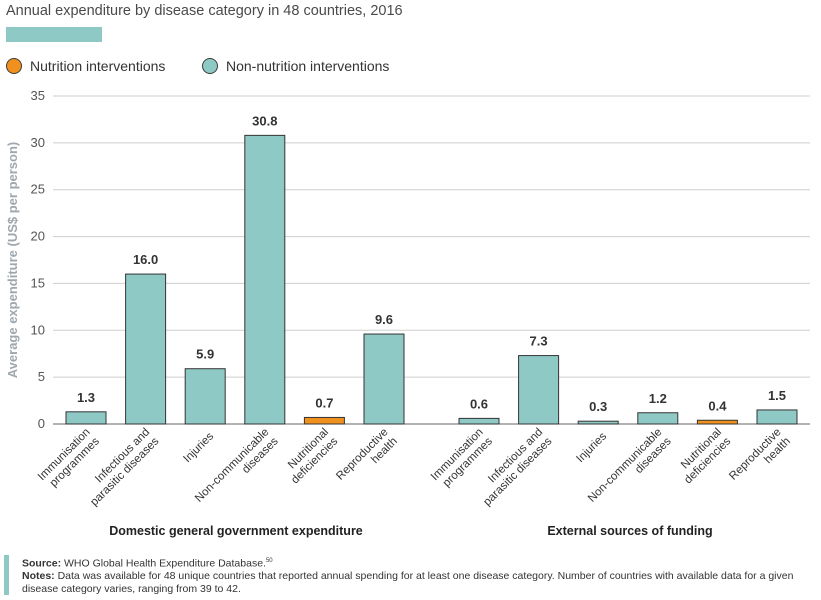 Image resolution: width=821 pixels, height=600 pixels. Describe the element at coordinates (269, 561) in the screenshot. I see `source-ref: 50` at that location.